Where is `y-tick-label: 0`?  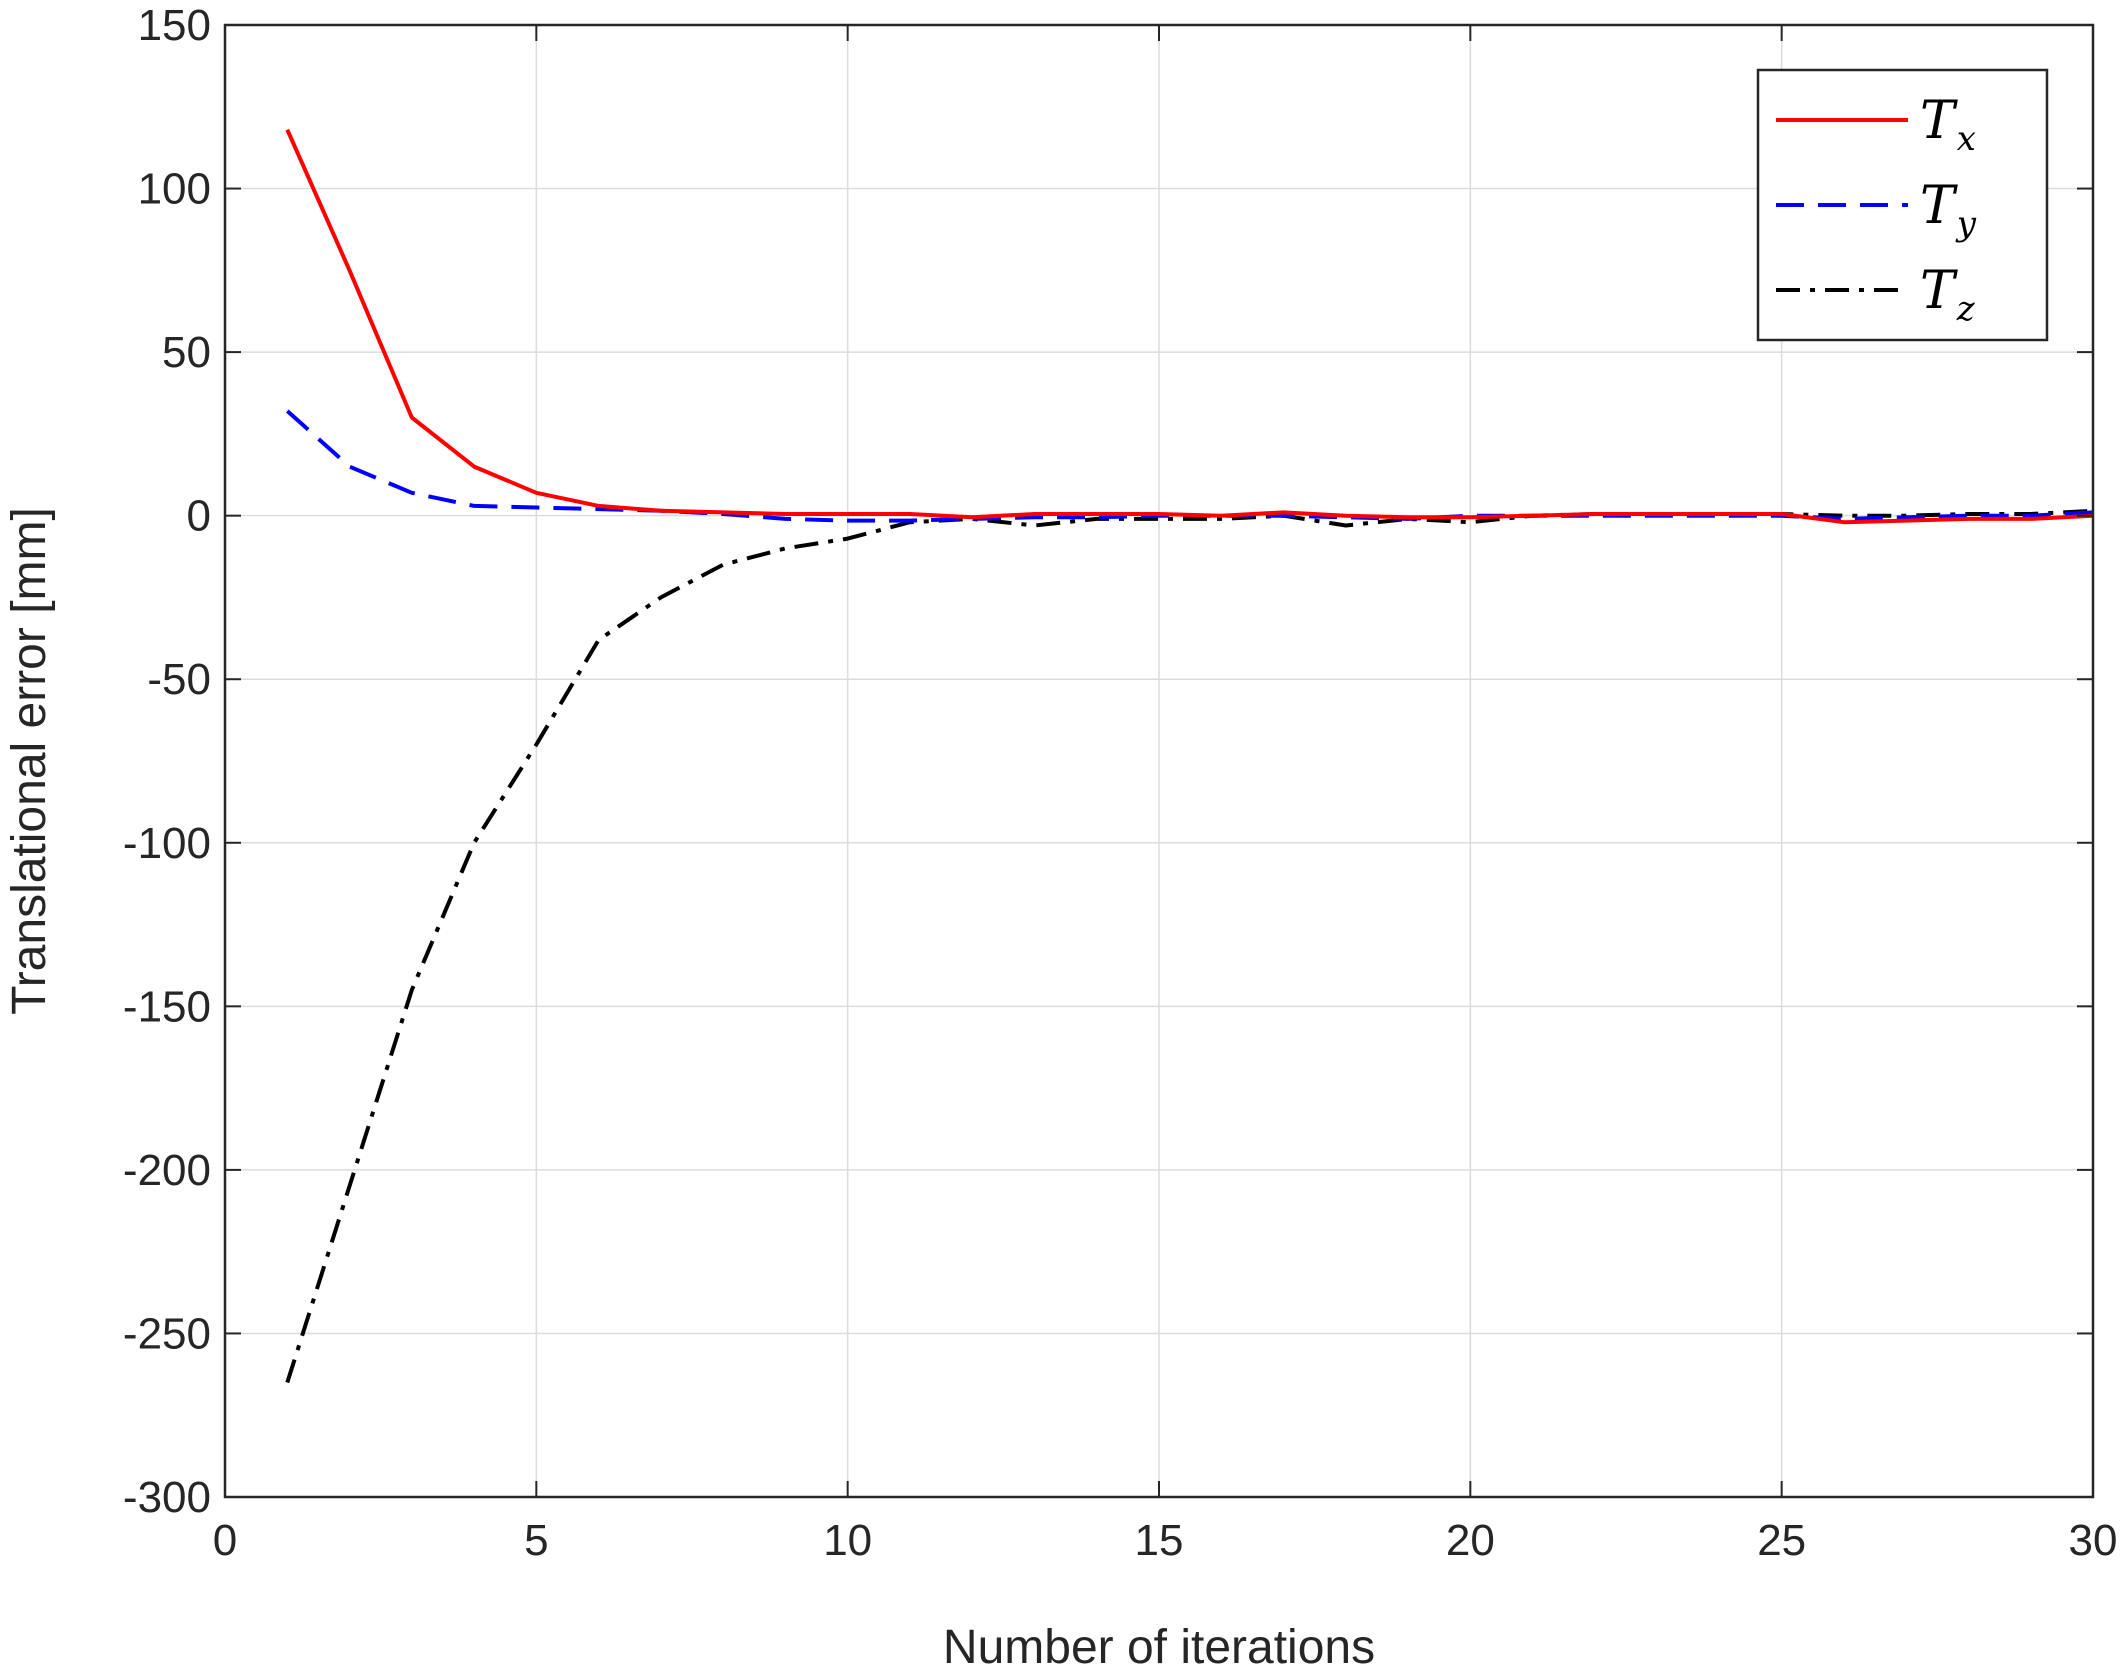 y-tick-label: 0 is located at coordinates (199, 516).